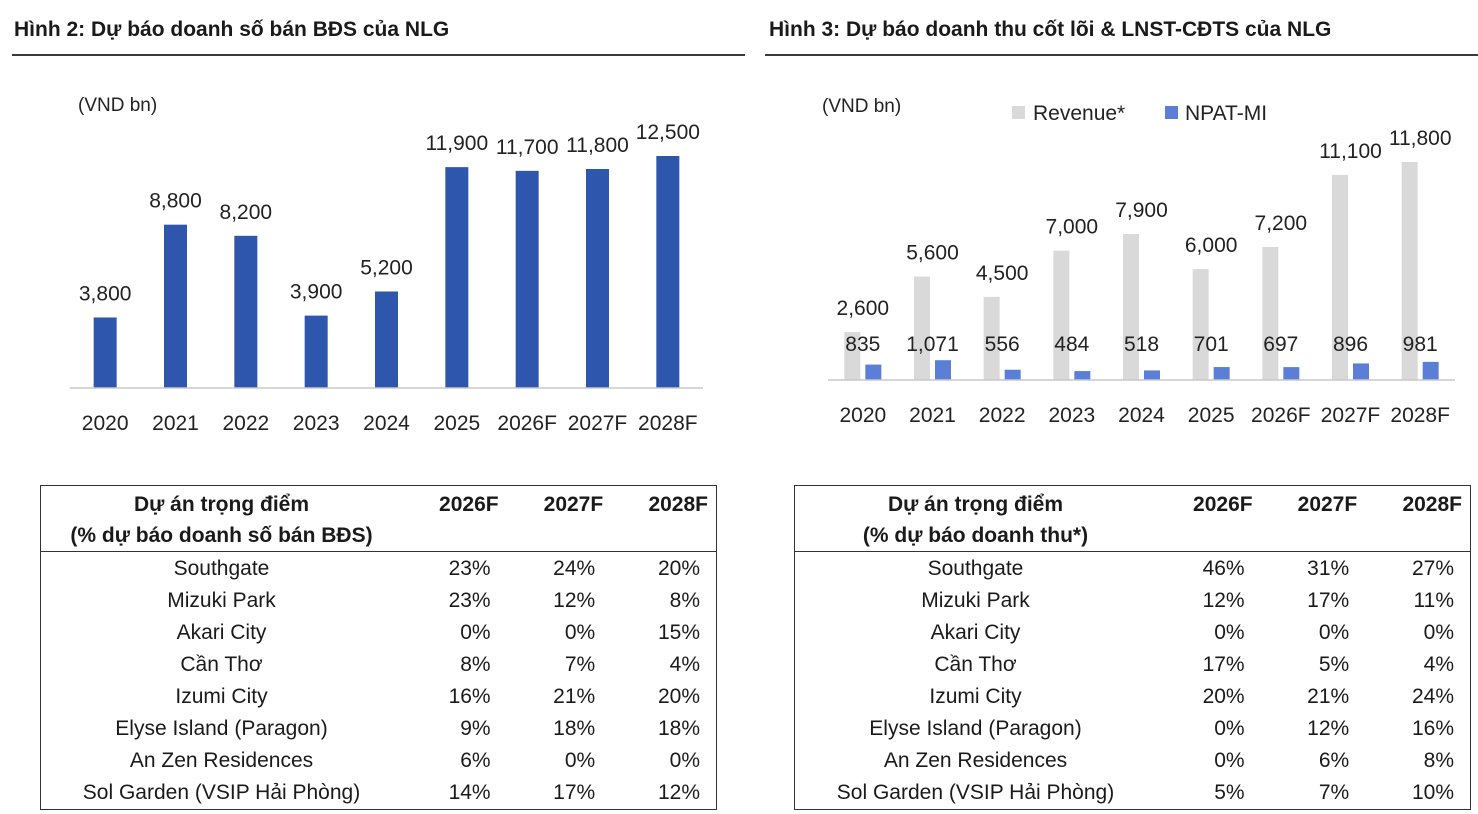 The height and width of the screenshot is (814, 1478). Describe the element at coordinates (379, 601) in the screenshot. I see `table-row: Mizuki Park 23% 12% 8%` at that location.